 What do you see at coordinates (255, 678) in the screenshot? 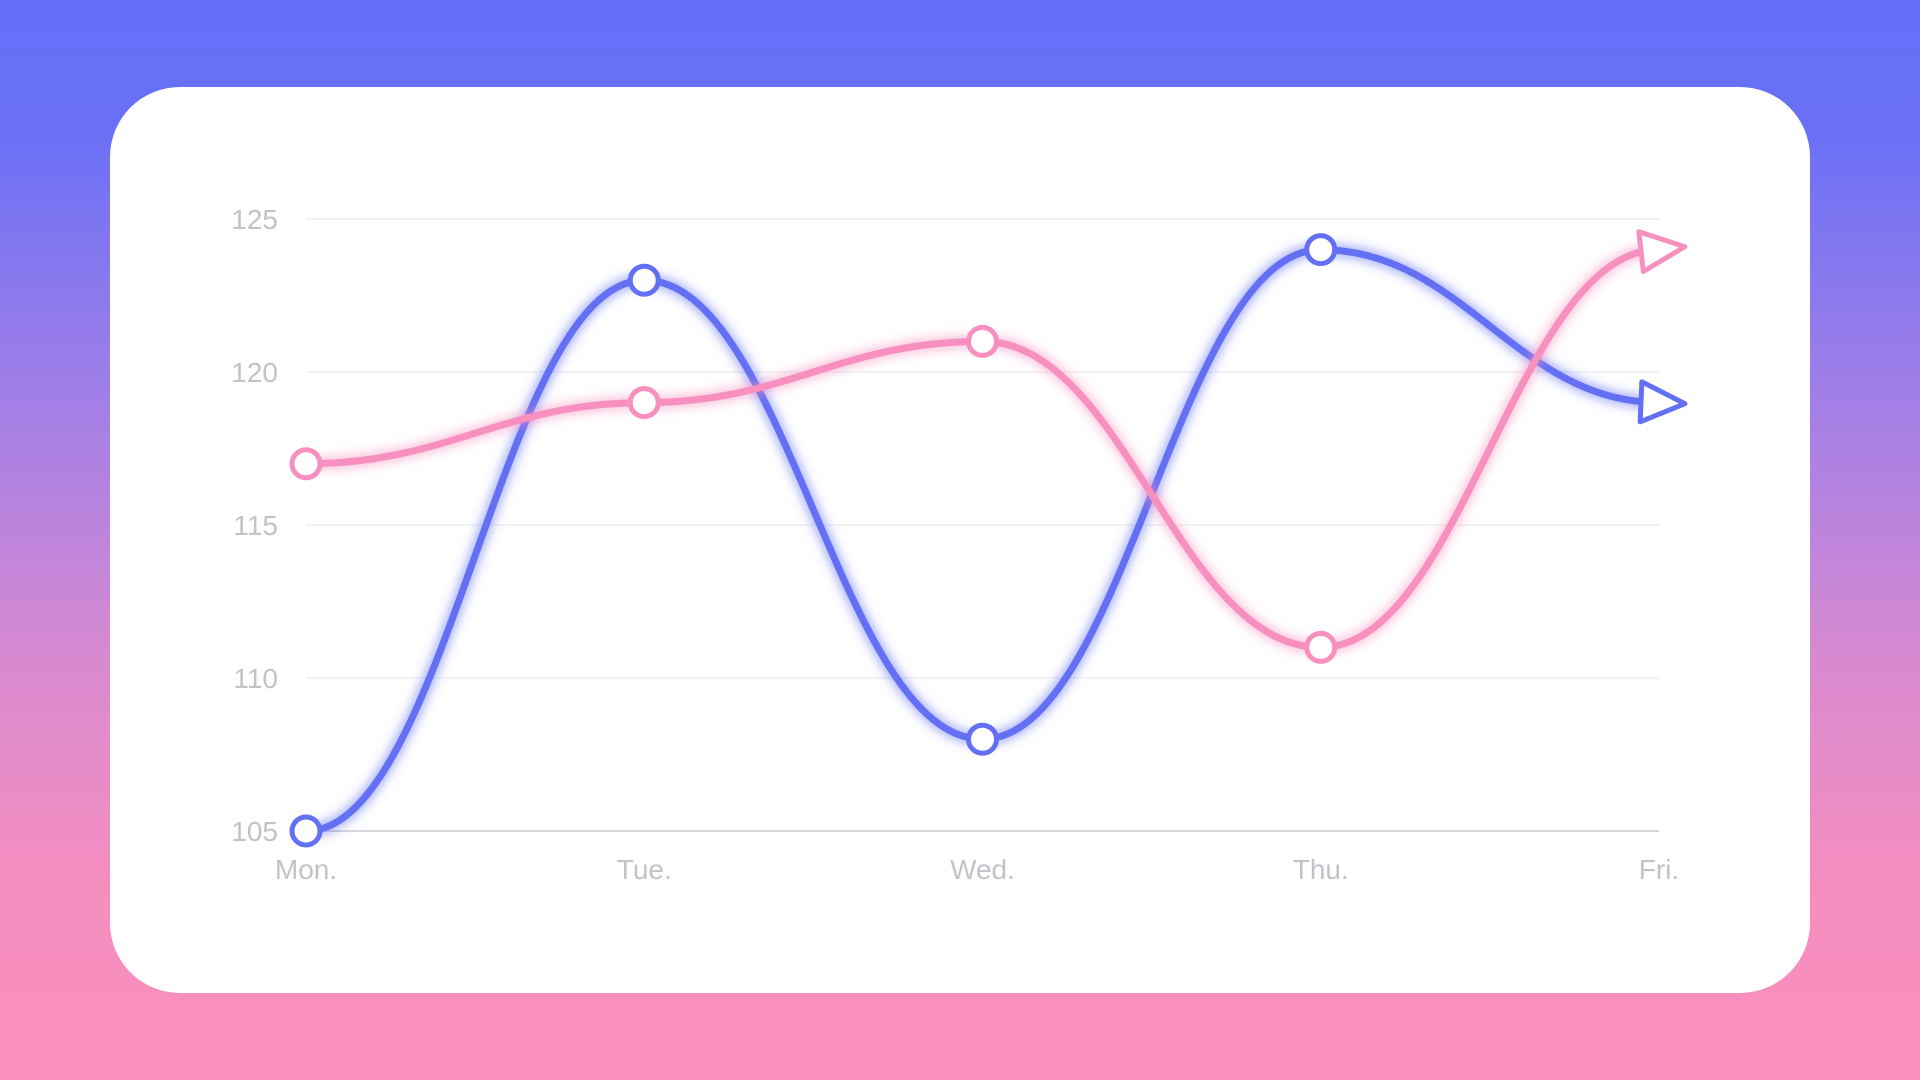
I see `y-tick-label: 110` at bounding box center [255, 678].